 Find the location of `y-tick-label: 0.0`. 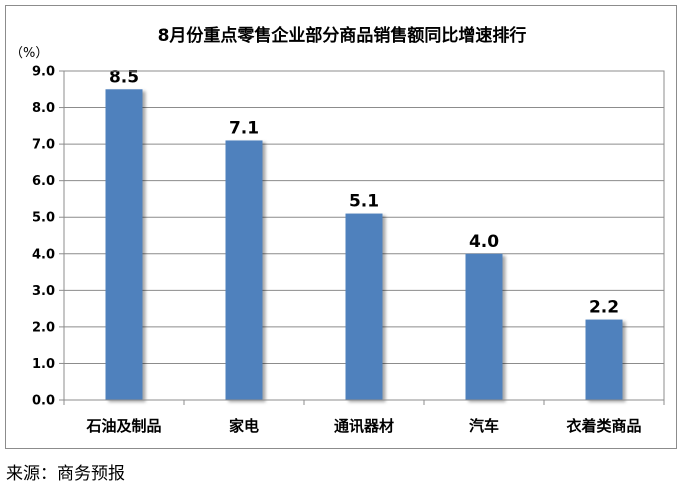

y-tick-label: 0.0 is located at coordinates (43, 401).